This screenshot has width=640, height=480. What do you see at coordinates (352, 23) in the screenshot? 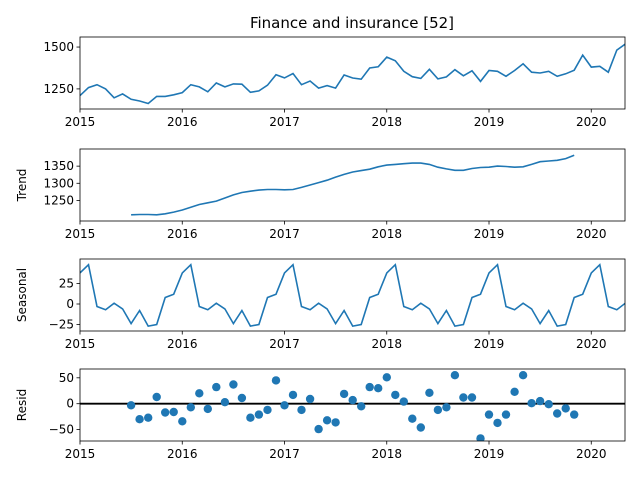
I see `chart-title: Finance and insurance [52]` at bounding box center [352, 23].